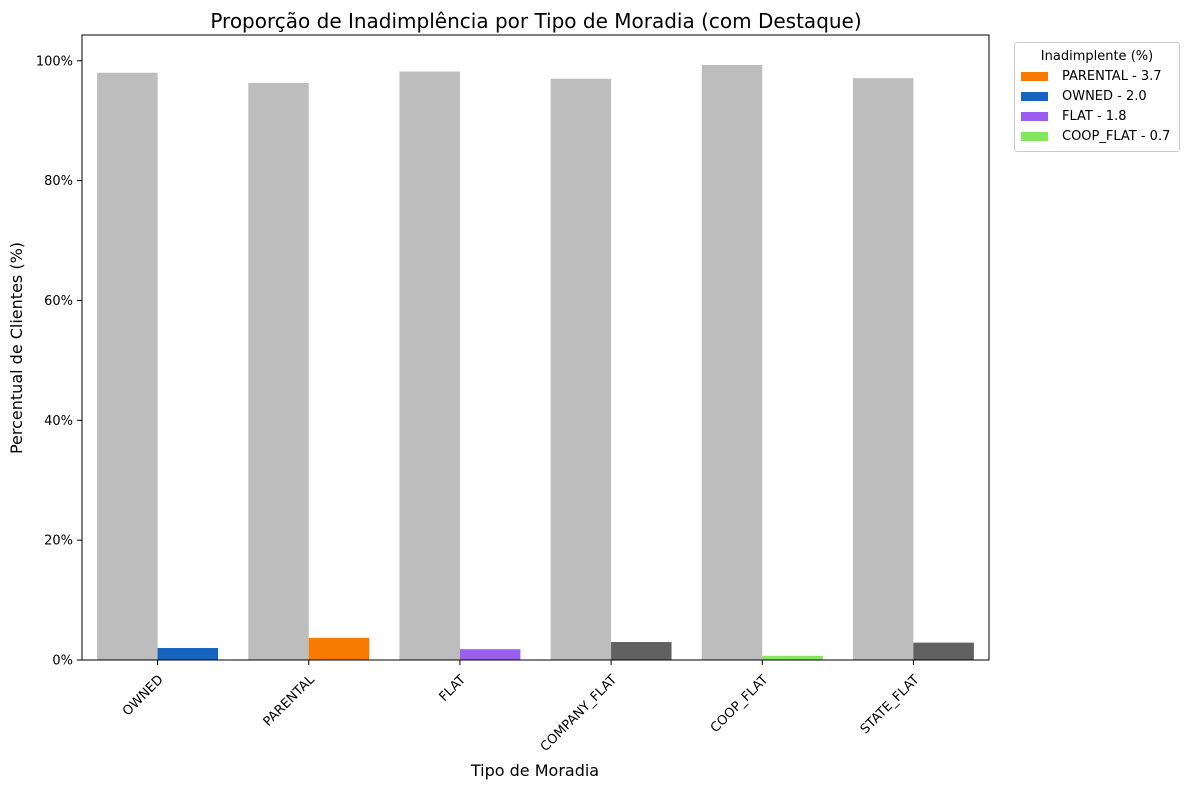  Describe the element at coordinates (883, 369) in the screenshot. I see `bar-adimplente-state_flat` at that location.